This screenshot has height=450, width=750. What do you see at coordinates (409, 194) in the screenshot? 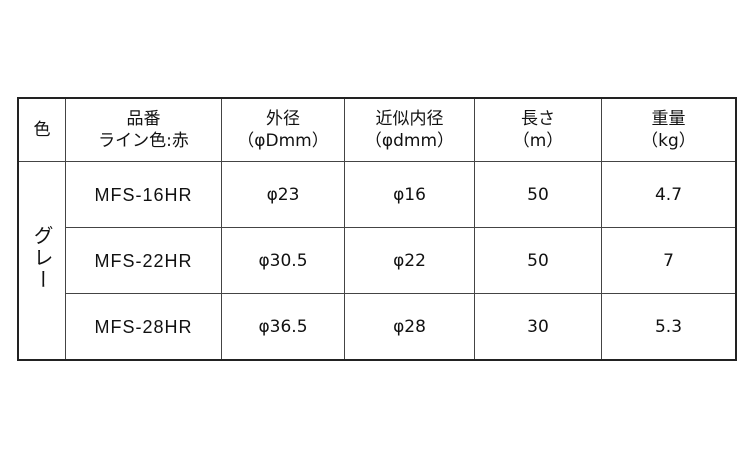
I see `inner-cell: φ16` at bounding box center [409, 194].